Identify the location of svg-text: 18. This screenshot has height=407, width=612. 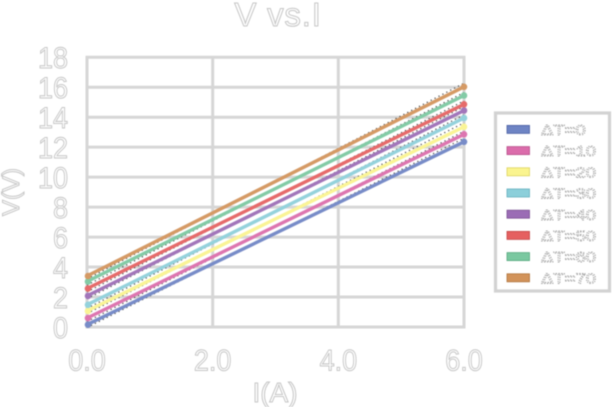
(53, 59).